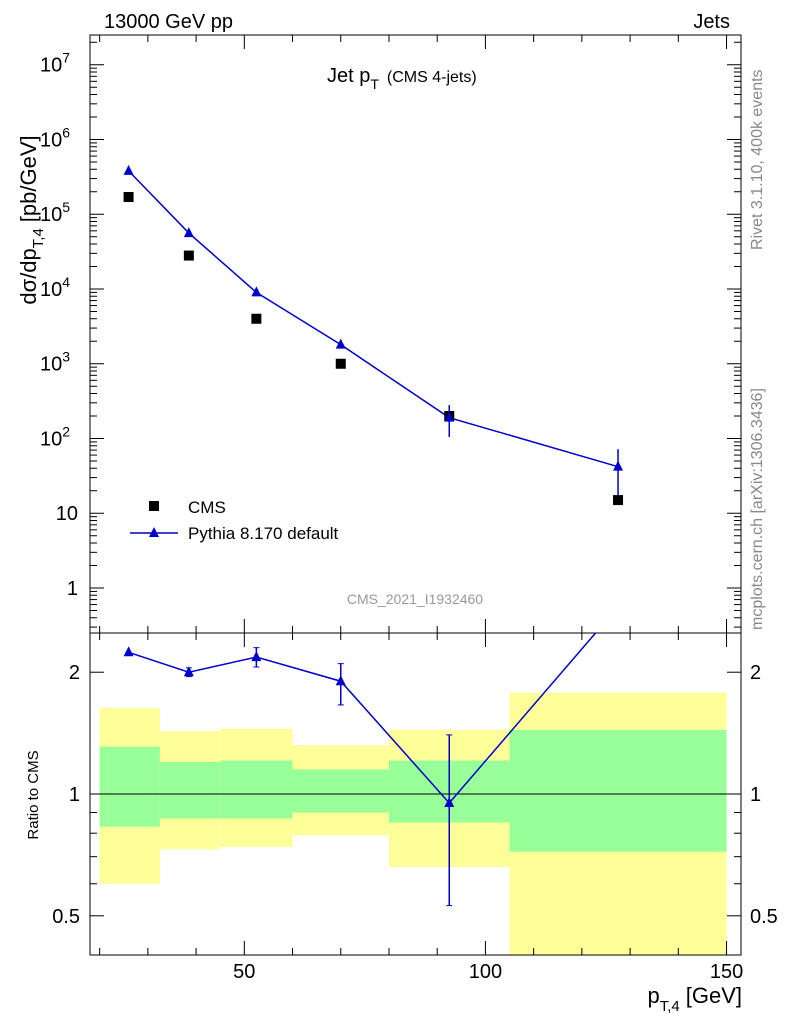 This screenshot has width=786, height=1024. I want to click on legend-cms-marker, so click(154, 506).